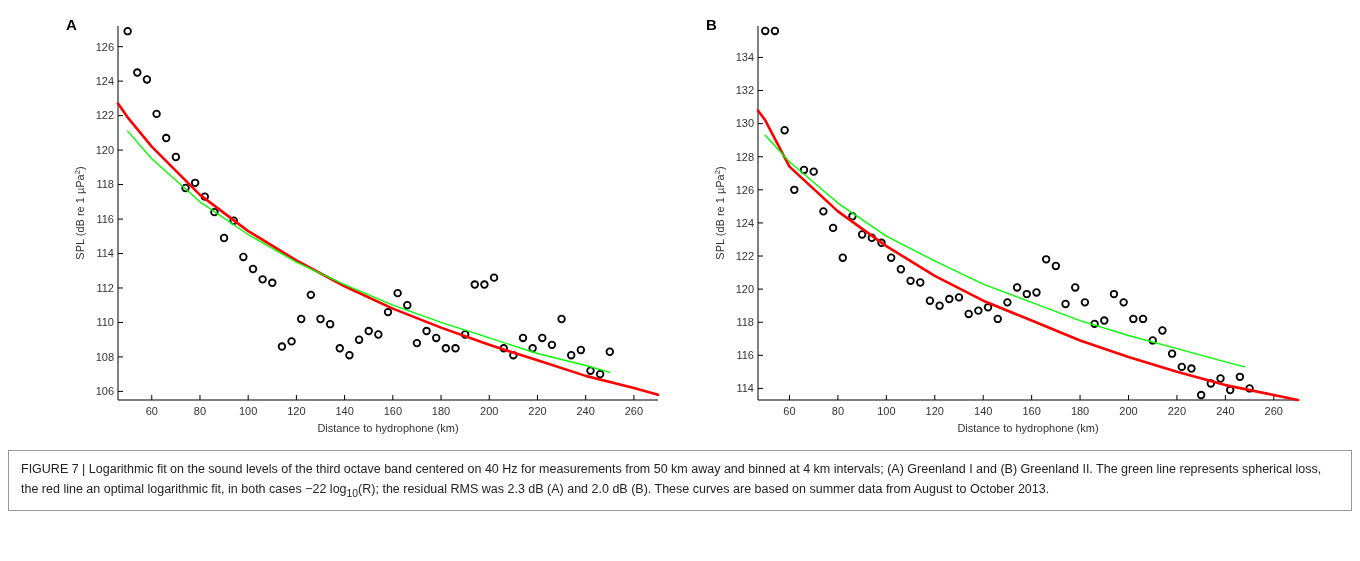 The image size is (1360, 561). Describe the element at coordinates (744, 255) in the screenshot. I see `y-tick-label: 122` at that location.